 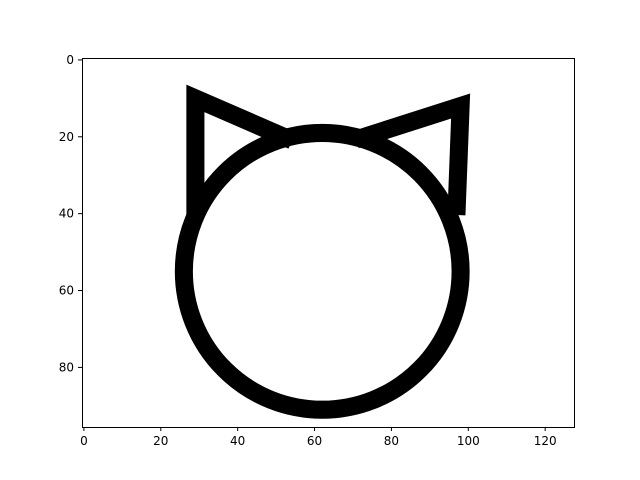 I want to click on x-tick-label: 40, so click(x=237, y=441).